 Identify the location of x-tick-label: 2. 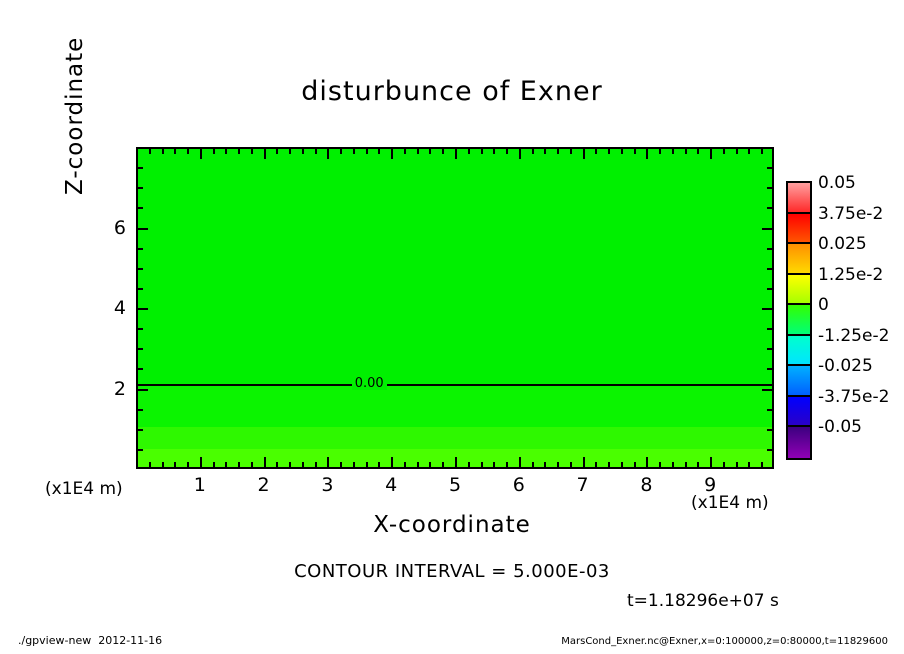
(263, 485).